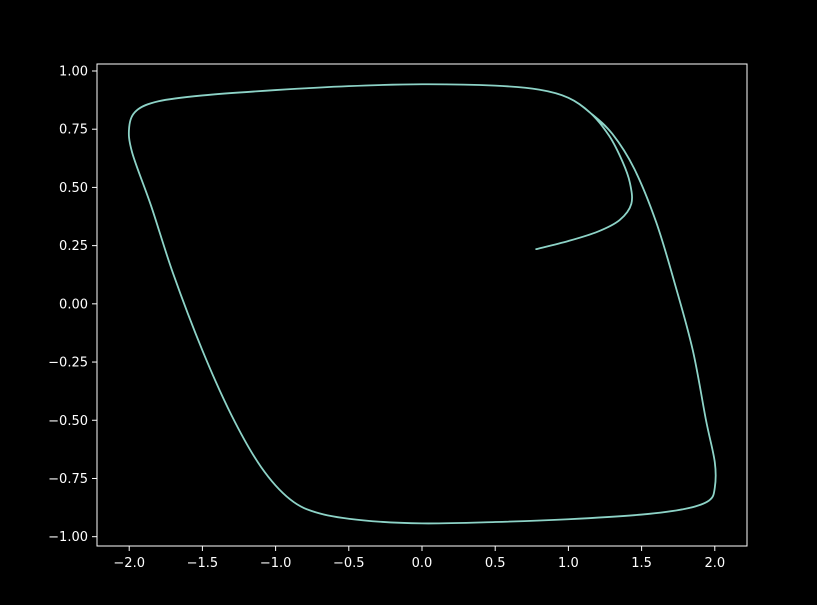 The image size is (817, 605). What do you see at coordinates (349, 563) in the screenshot?
I see `x-tick-label: −0.5` at bounding box center [349, 563].